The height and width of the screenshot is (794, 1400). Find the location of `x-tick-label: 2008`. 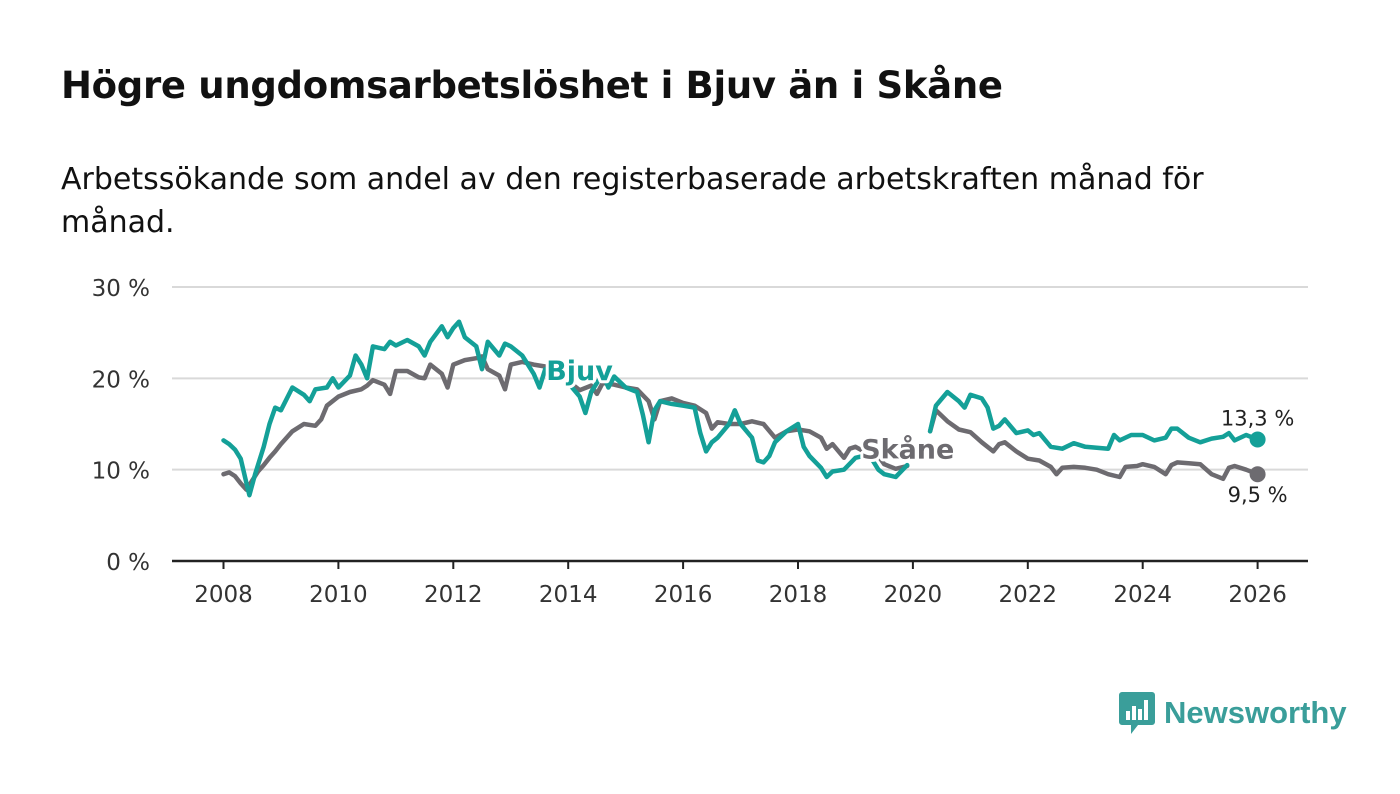

x-tick-label: 2008 is located at coordinates (223, 595).